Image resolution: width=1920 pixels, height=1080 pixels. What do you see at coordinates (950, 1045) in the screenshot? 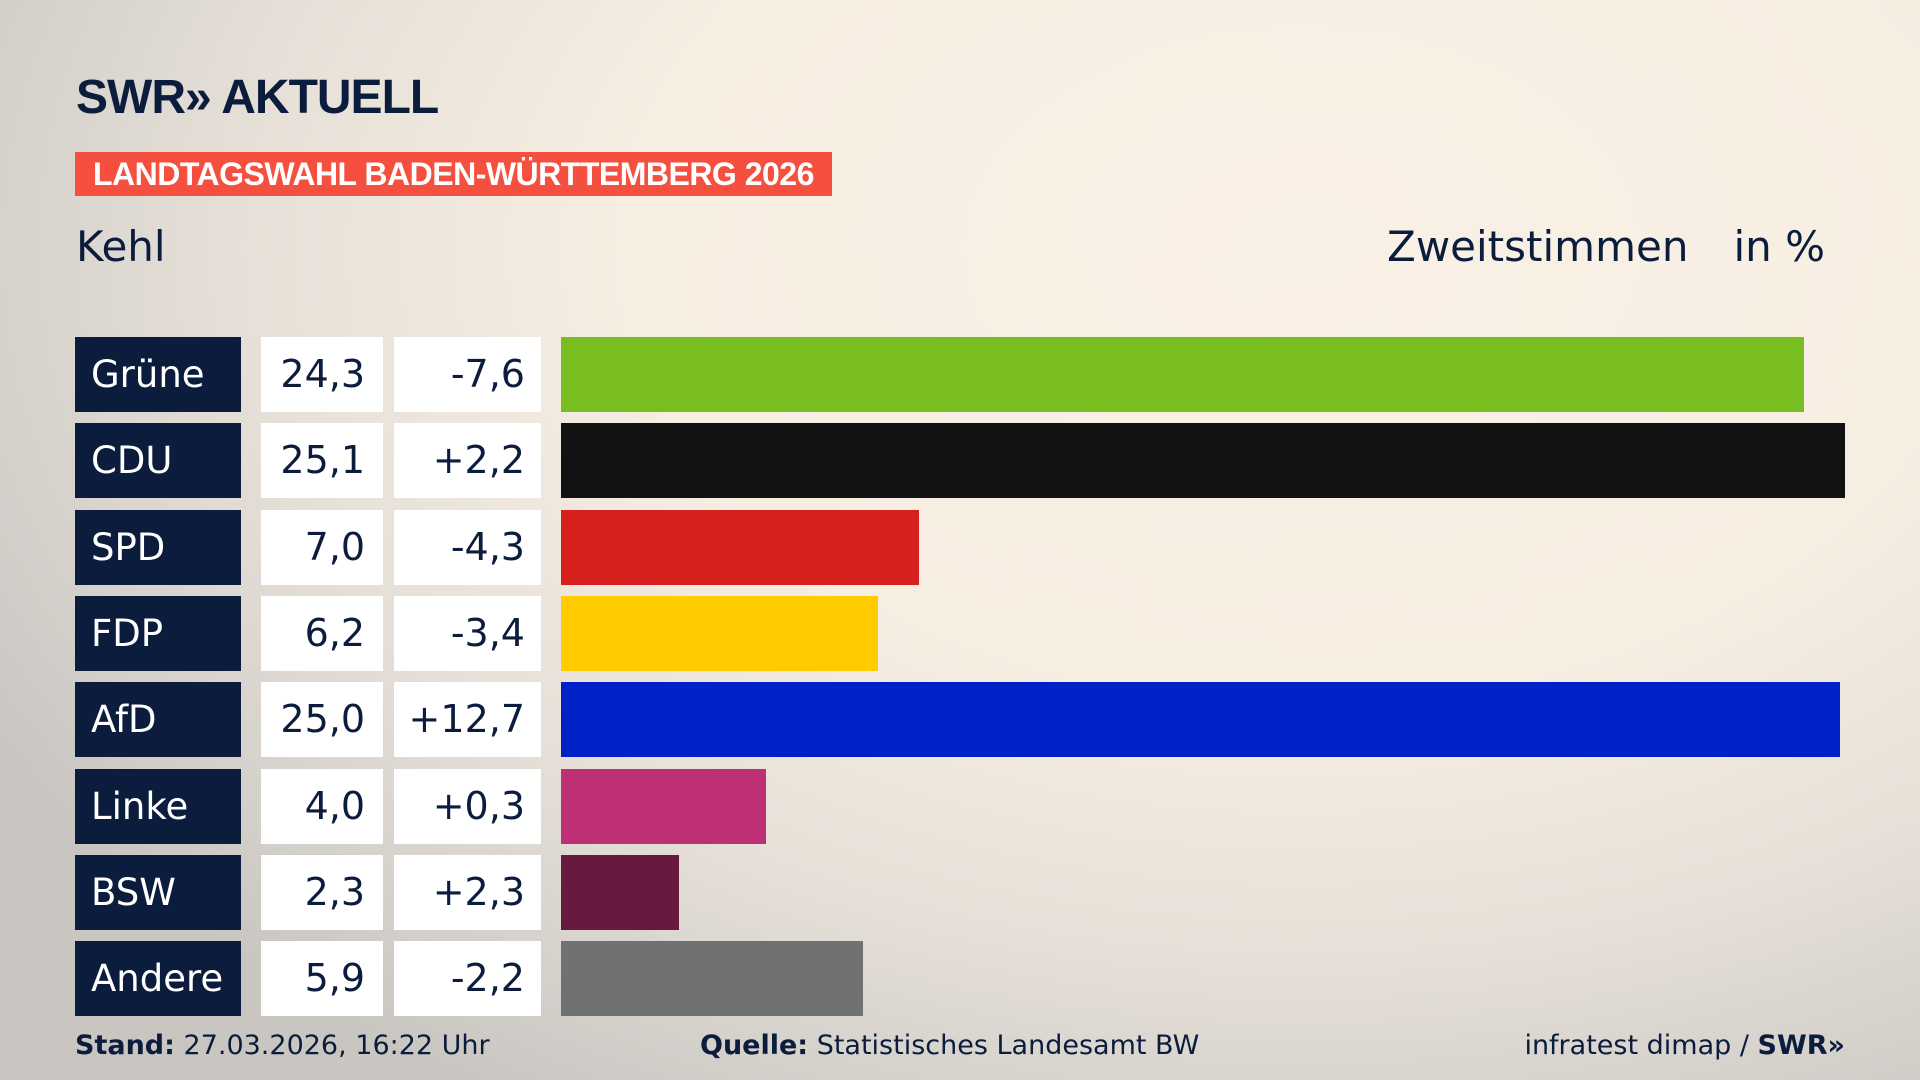
I see `source: Quelle: Statistisches Landesamt BW` at bounding box center [950, 1045].